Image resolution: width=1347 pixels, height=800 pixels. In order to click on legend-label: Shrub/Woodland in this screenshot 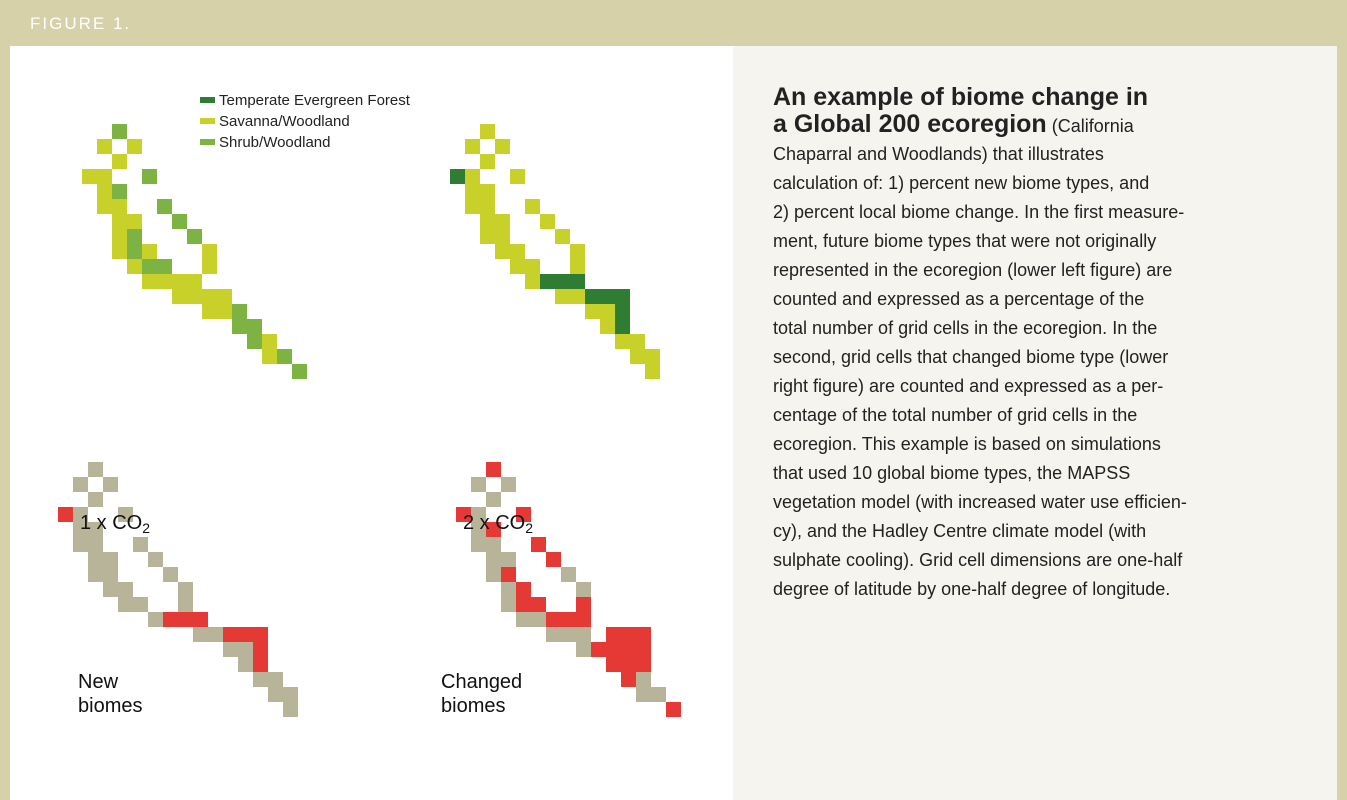, I will do `click(275, 142)`.